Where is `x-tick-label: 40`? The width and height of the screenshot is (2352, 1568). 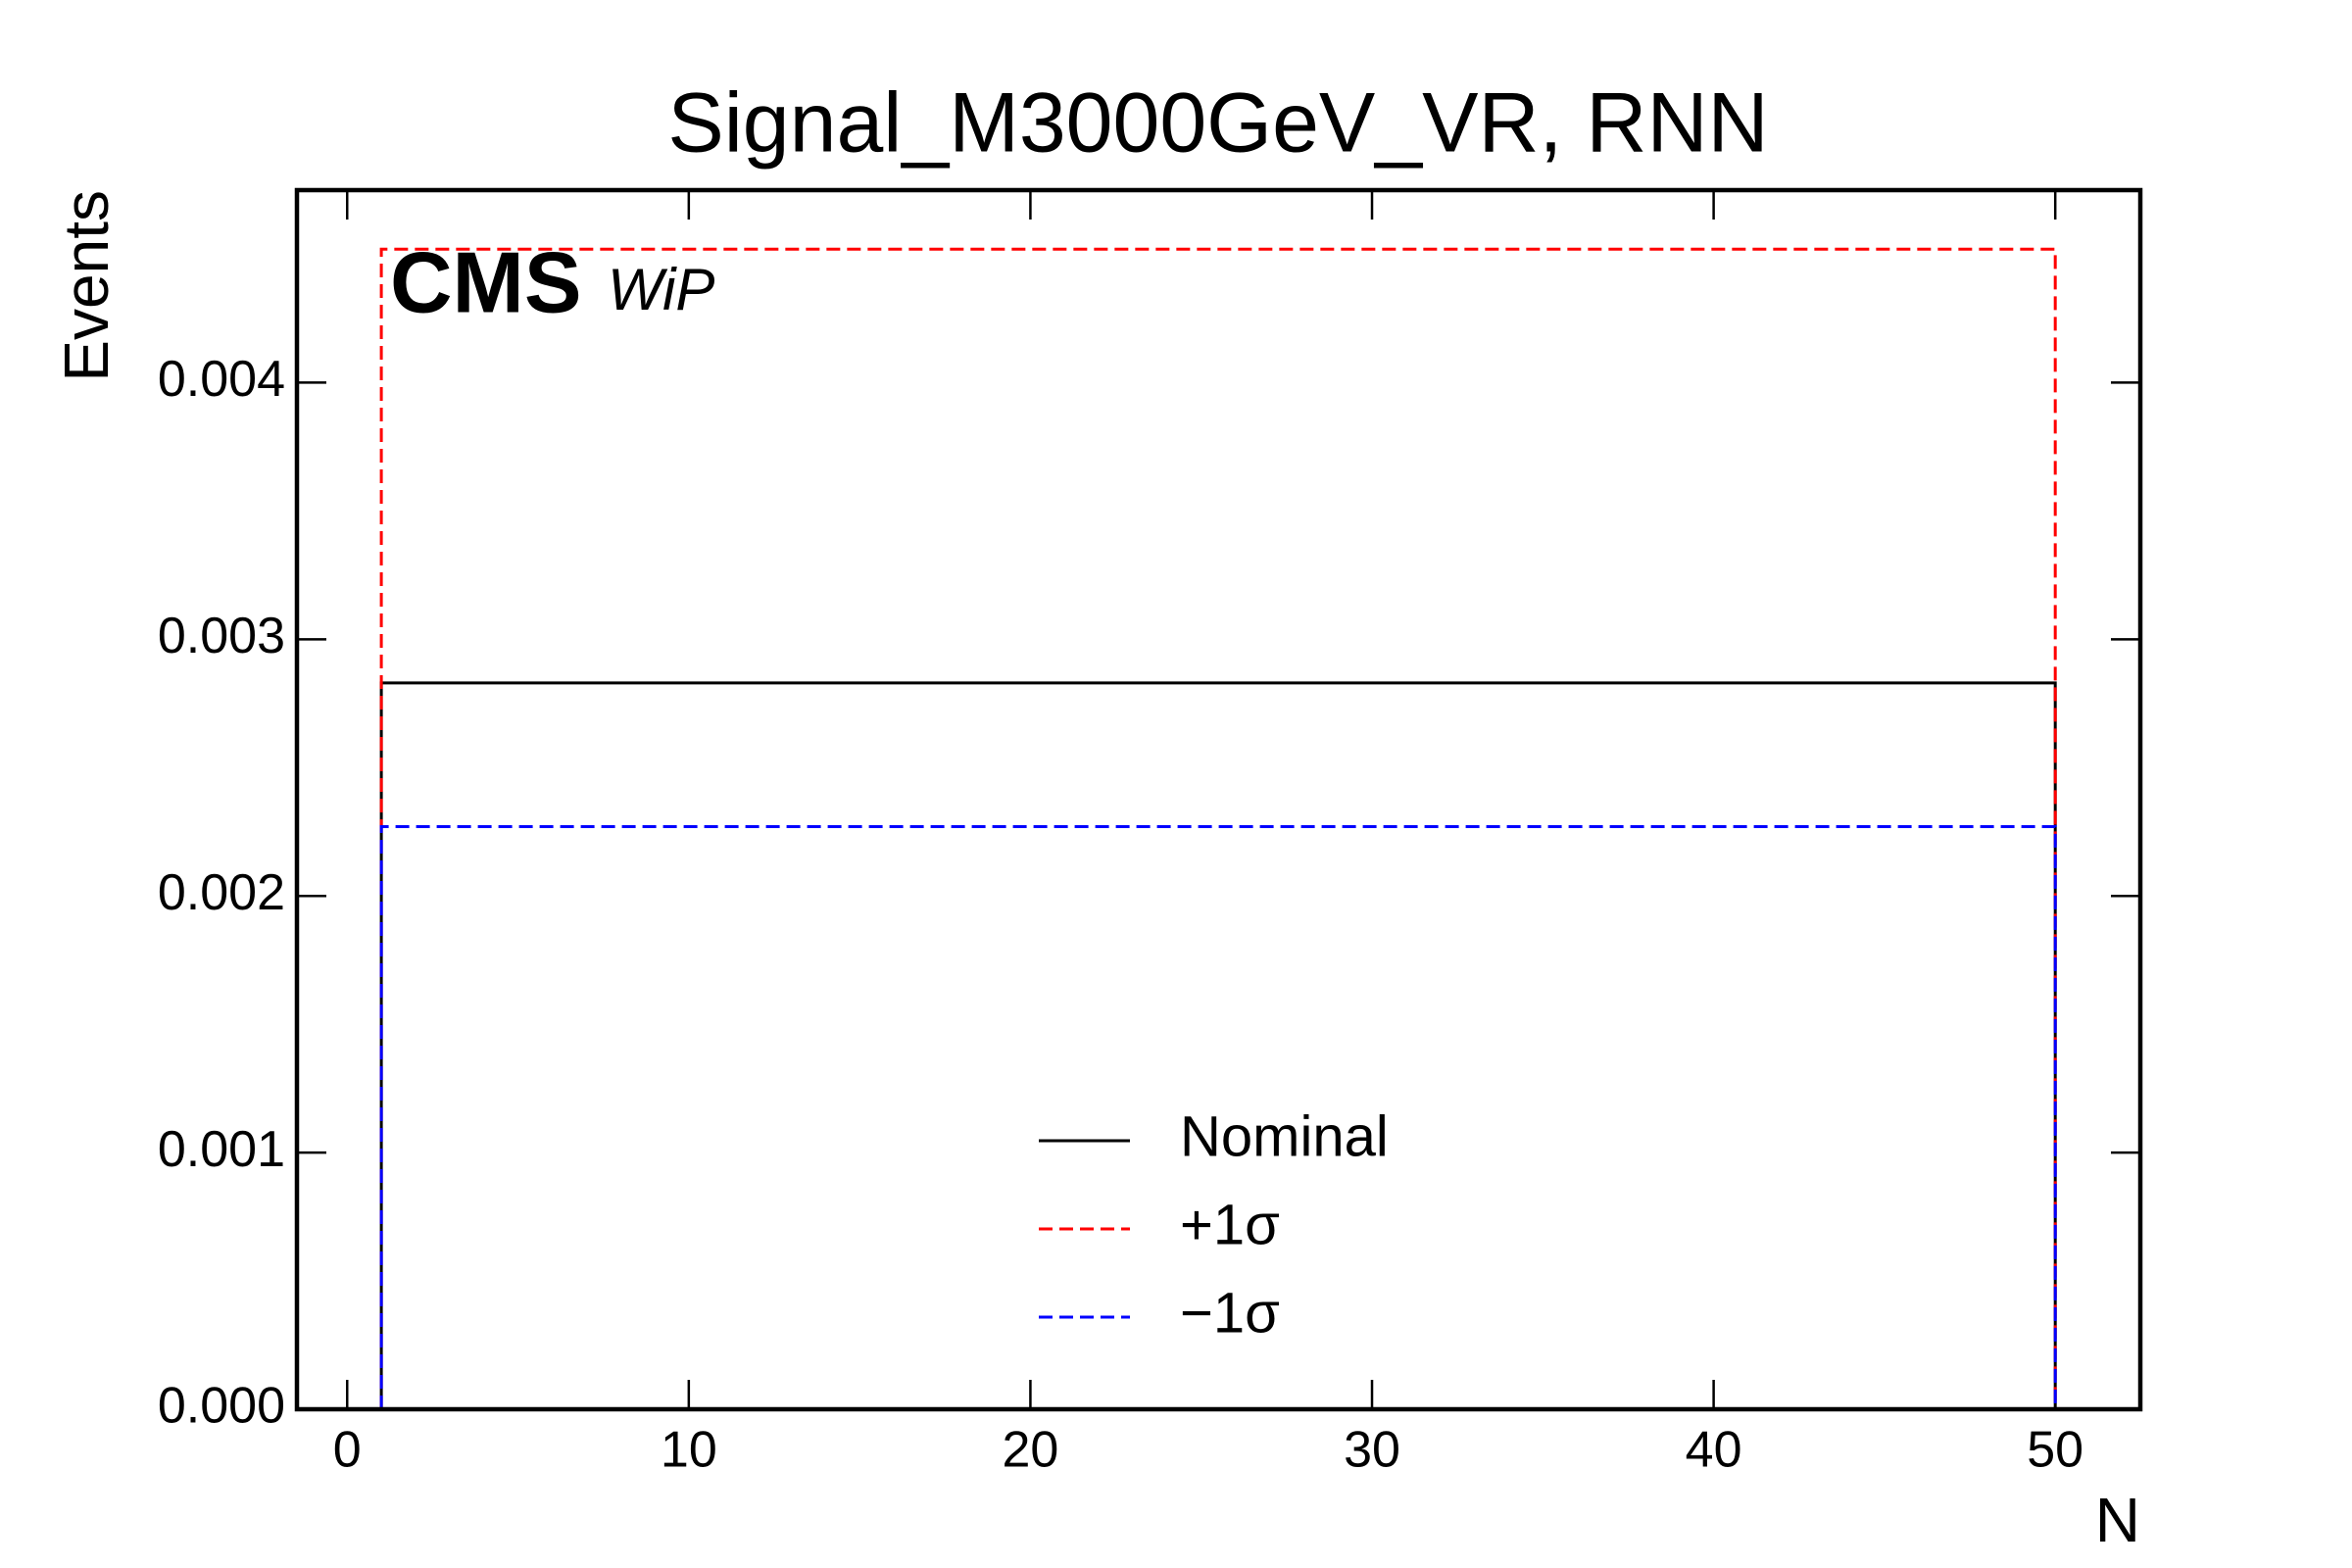 x-tick-label: 40 is located at coordinates (1714, 1450).